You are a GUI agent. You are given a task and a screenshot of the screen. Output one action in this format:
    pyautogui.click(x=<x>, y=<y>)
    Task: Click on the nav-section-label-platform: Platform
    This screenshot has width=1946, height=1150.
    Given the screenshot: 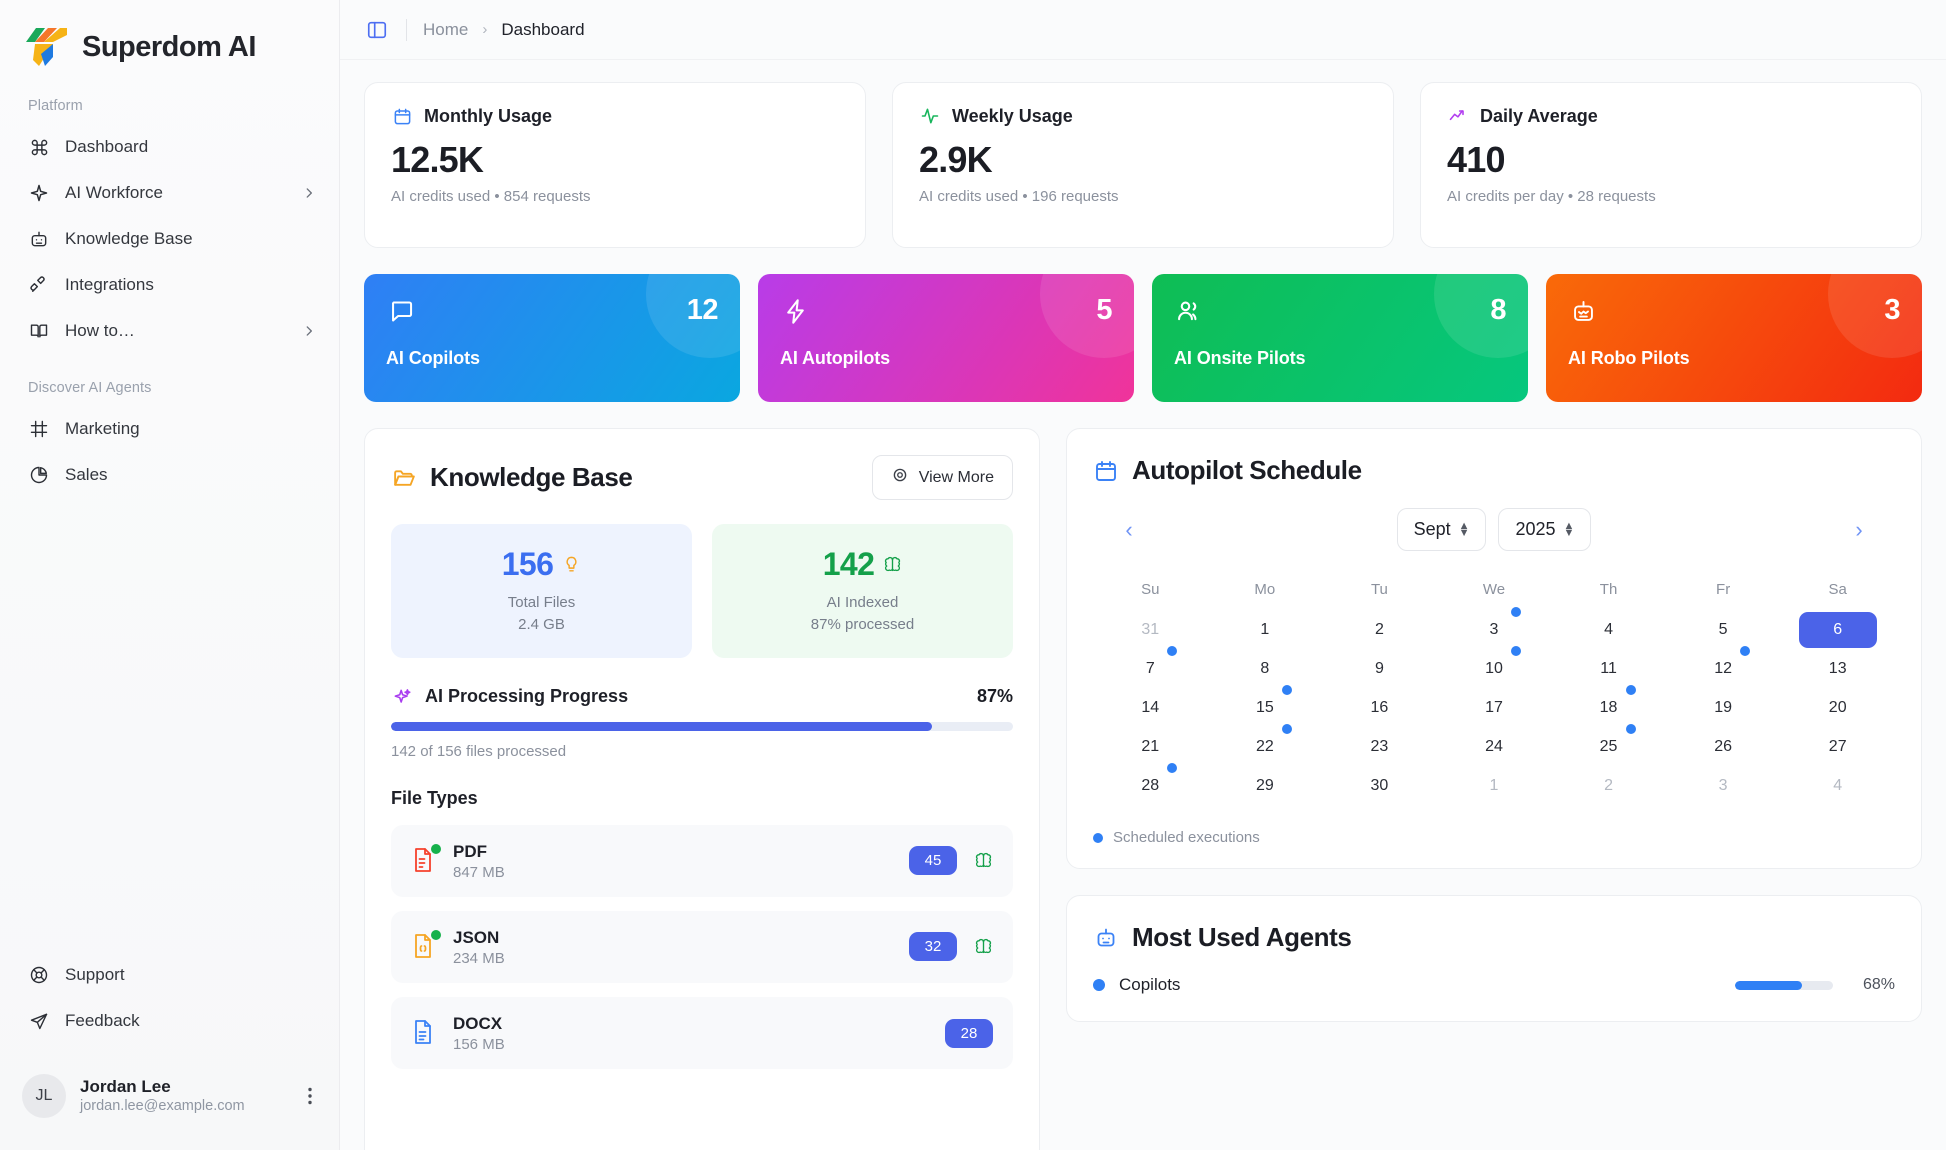 What is the action you would take?
    pyautogui.click(x=55, y=106)
    